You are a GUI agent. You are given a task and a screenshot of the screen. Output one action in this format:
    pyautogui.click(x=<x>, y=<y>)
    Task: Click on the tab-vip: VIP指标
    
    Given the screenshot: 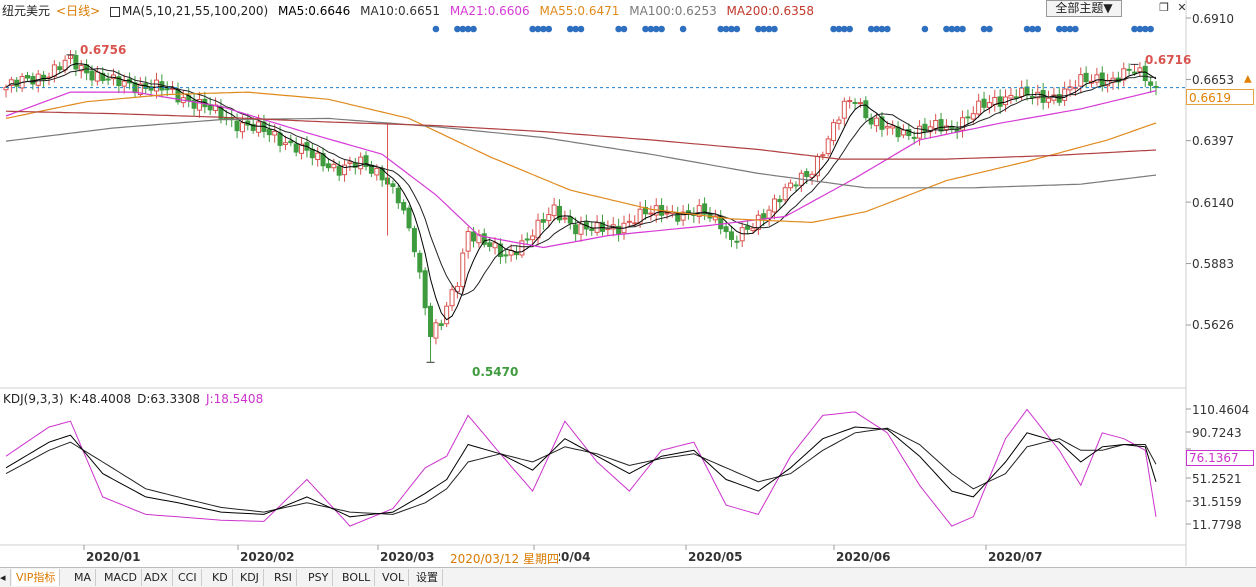 What is the action you would take?
    pyautogui.click(x=36, y=577)
    